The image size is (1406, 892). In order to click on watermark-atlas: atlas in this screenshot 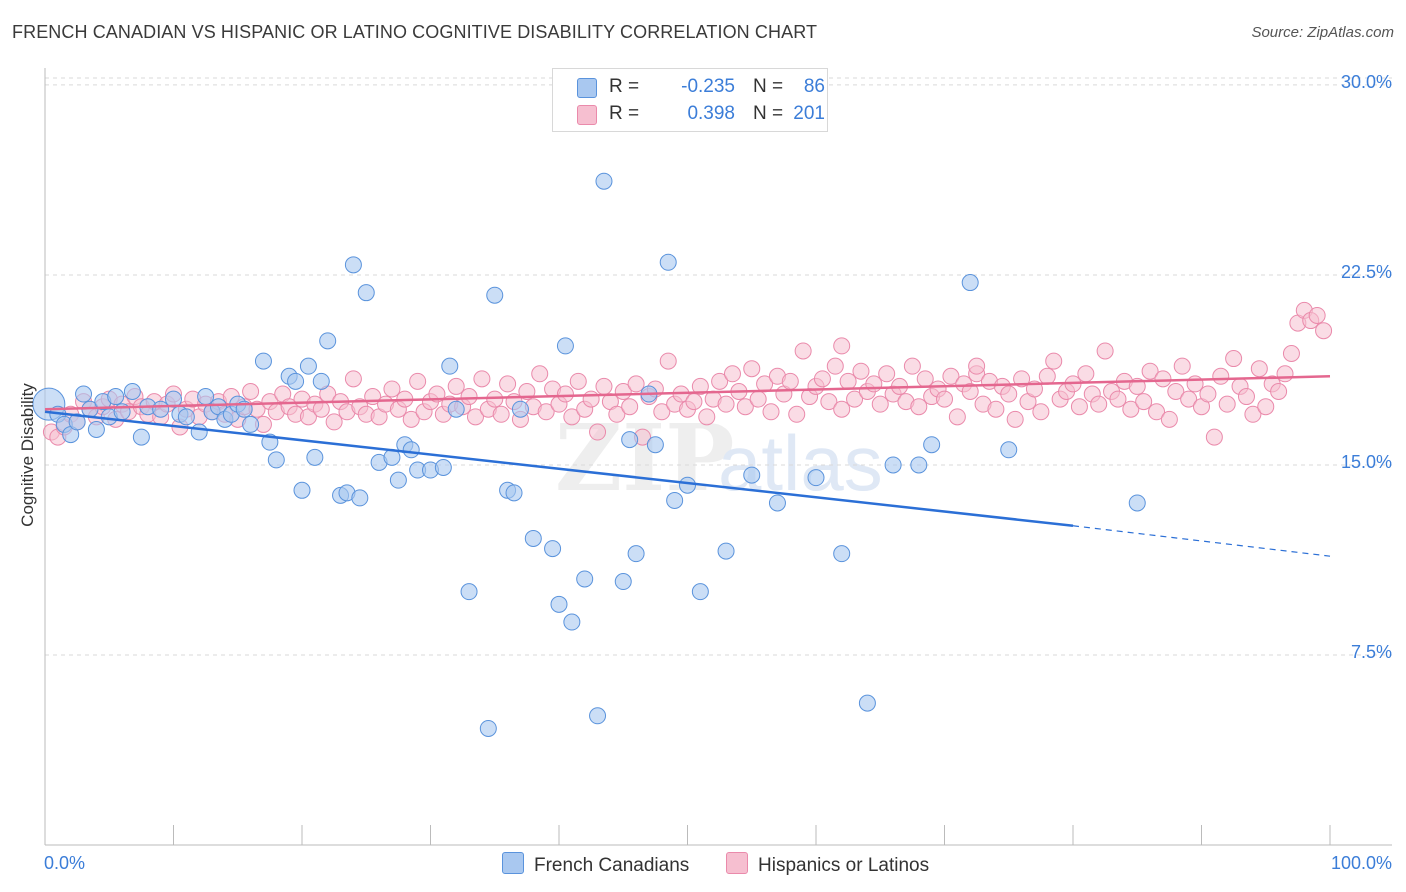, I will do `click(800, 463)`.